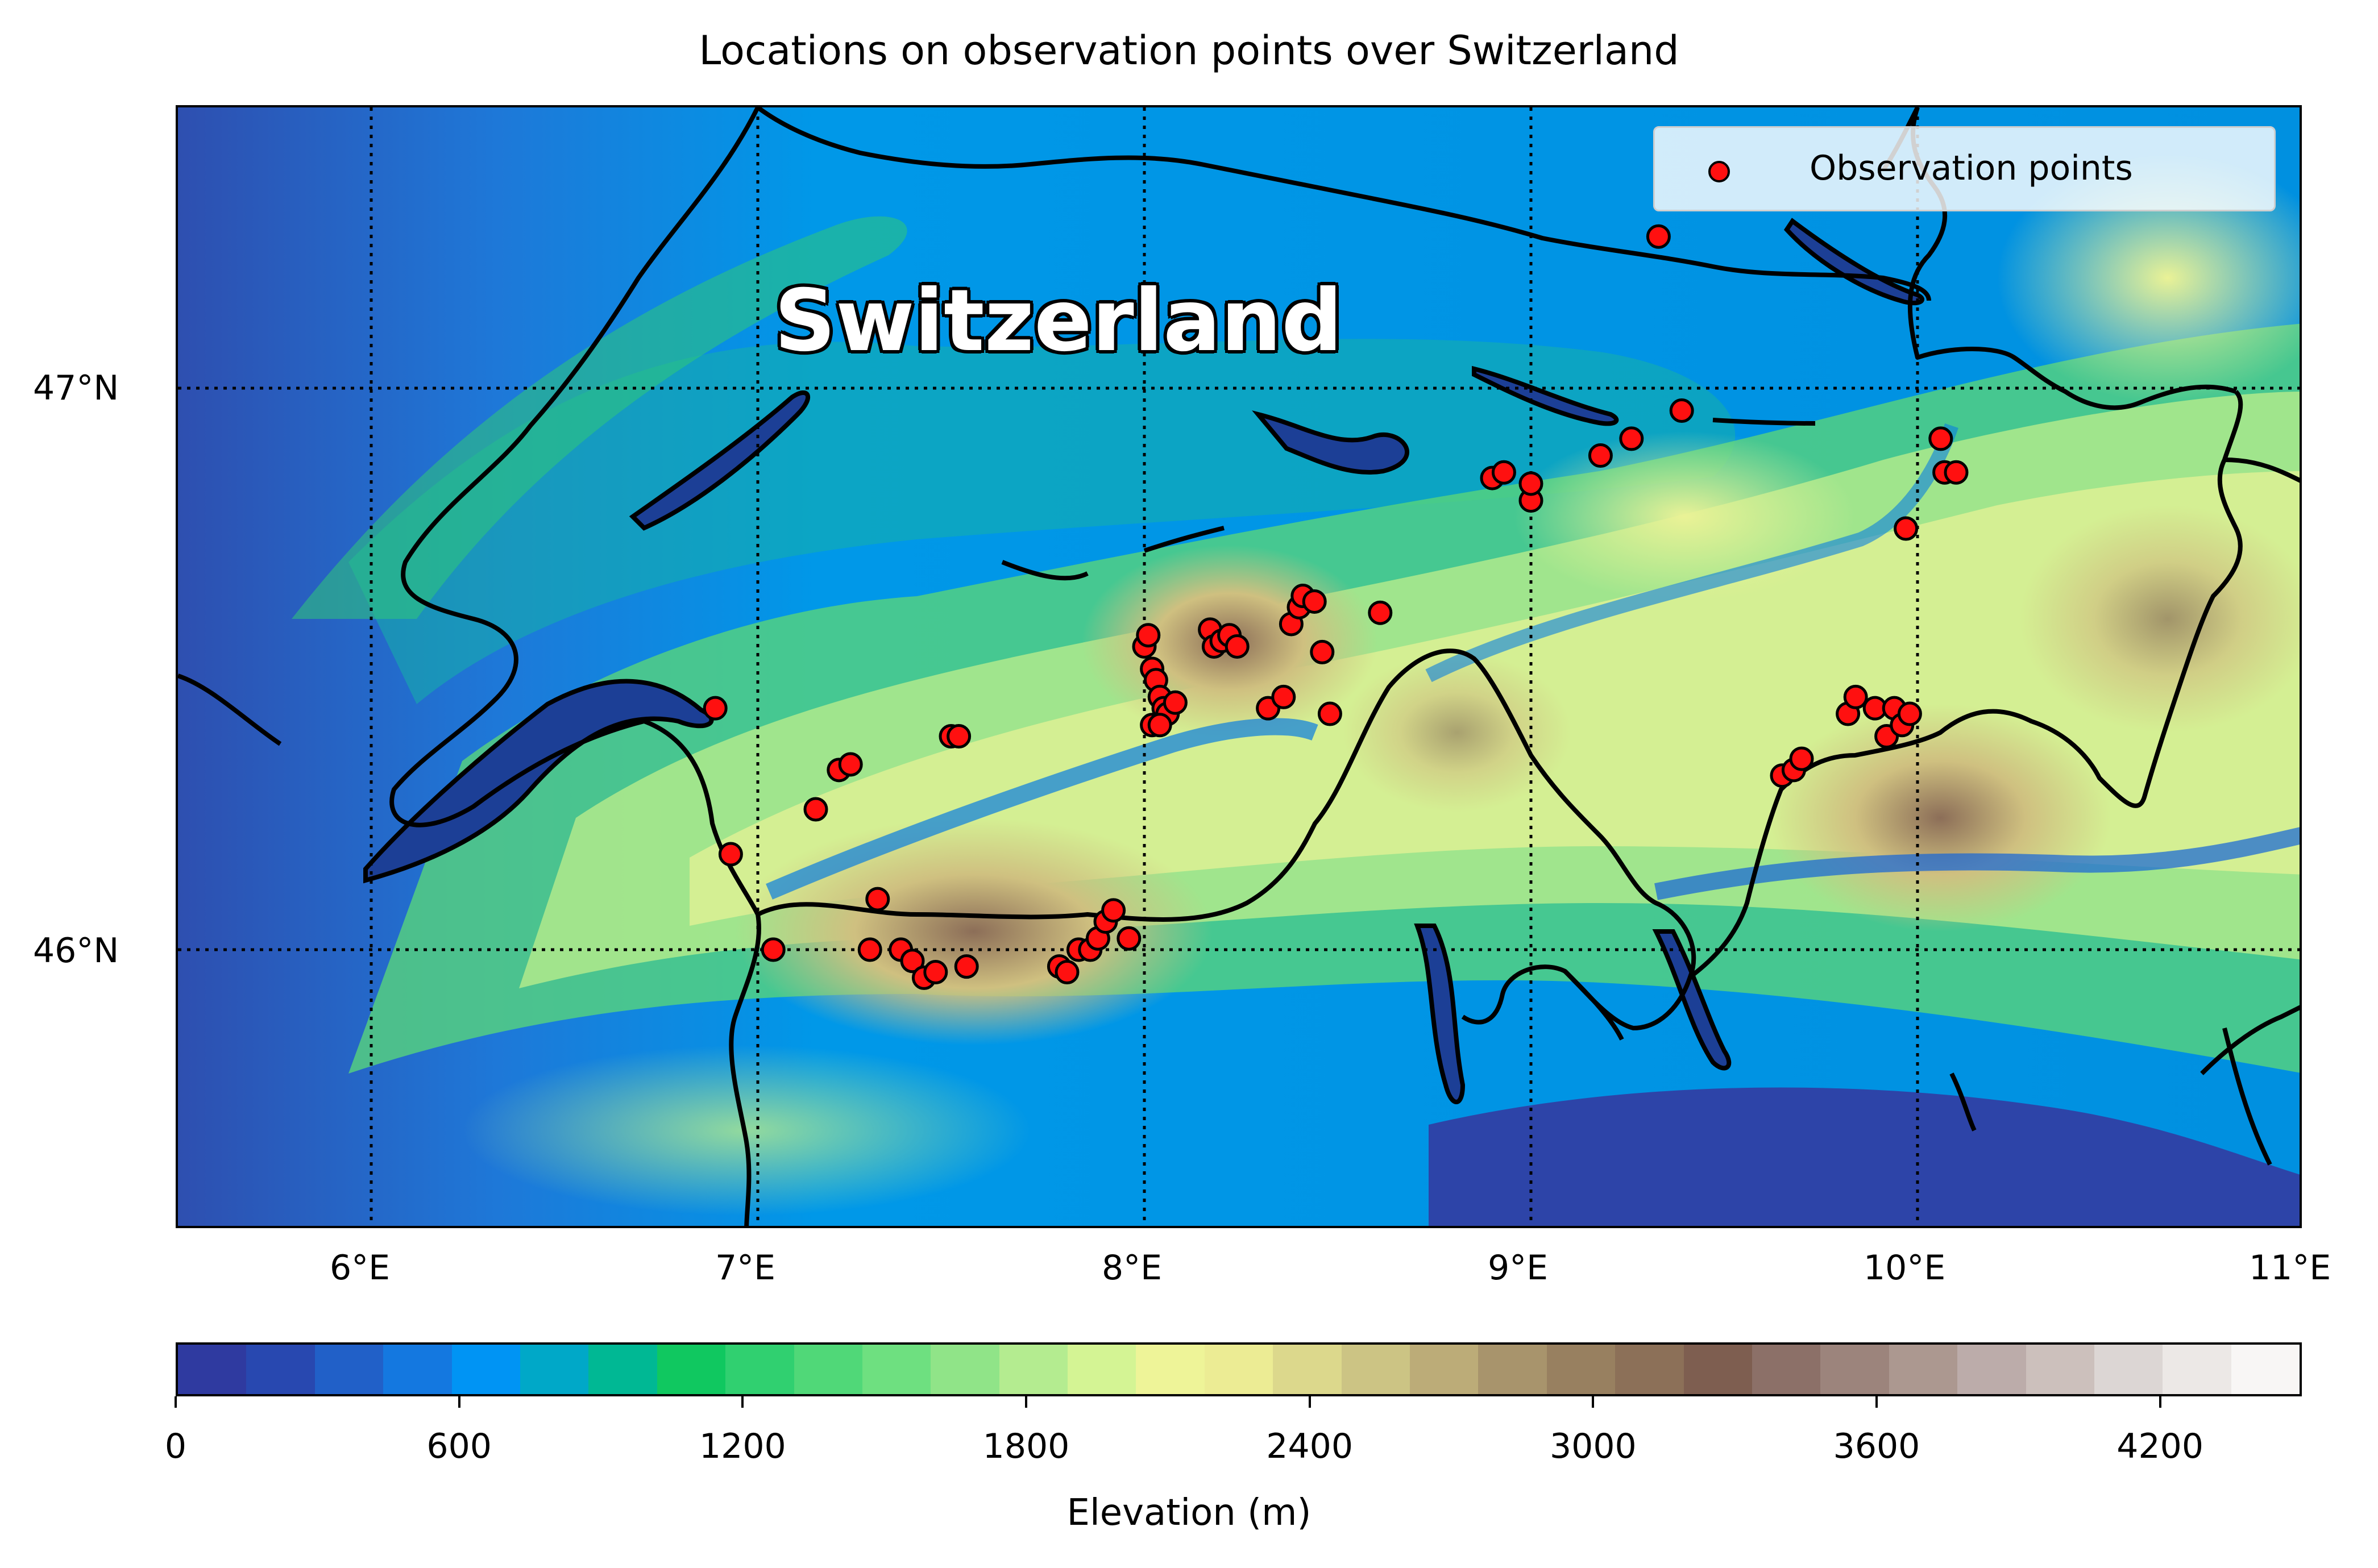 Image resolution: width=2378 pixels, height=1568 pixels. Describe the element at coordinates (1905, 1268) in the screenshot. I see `x-tick-10e: 10°E` at that location.